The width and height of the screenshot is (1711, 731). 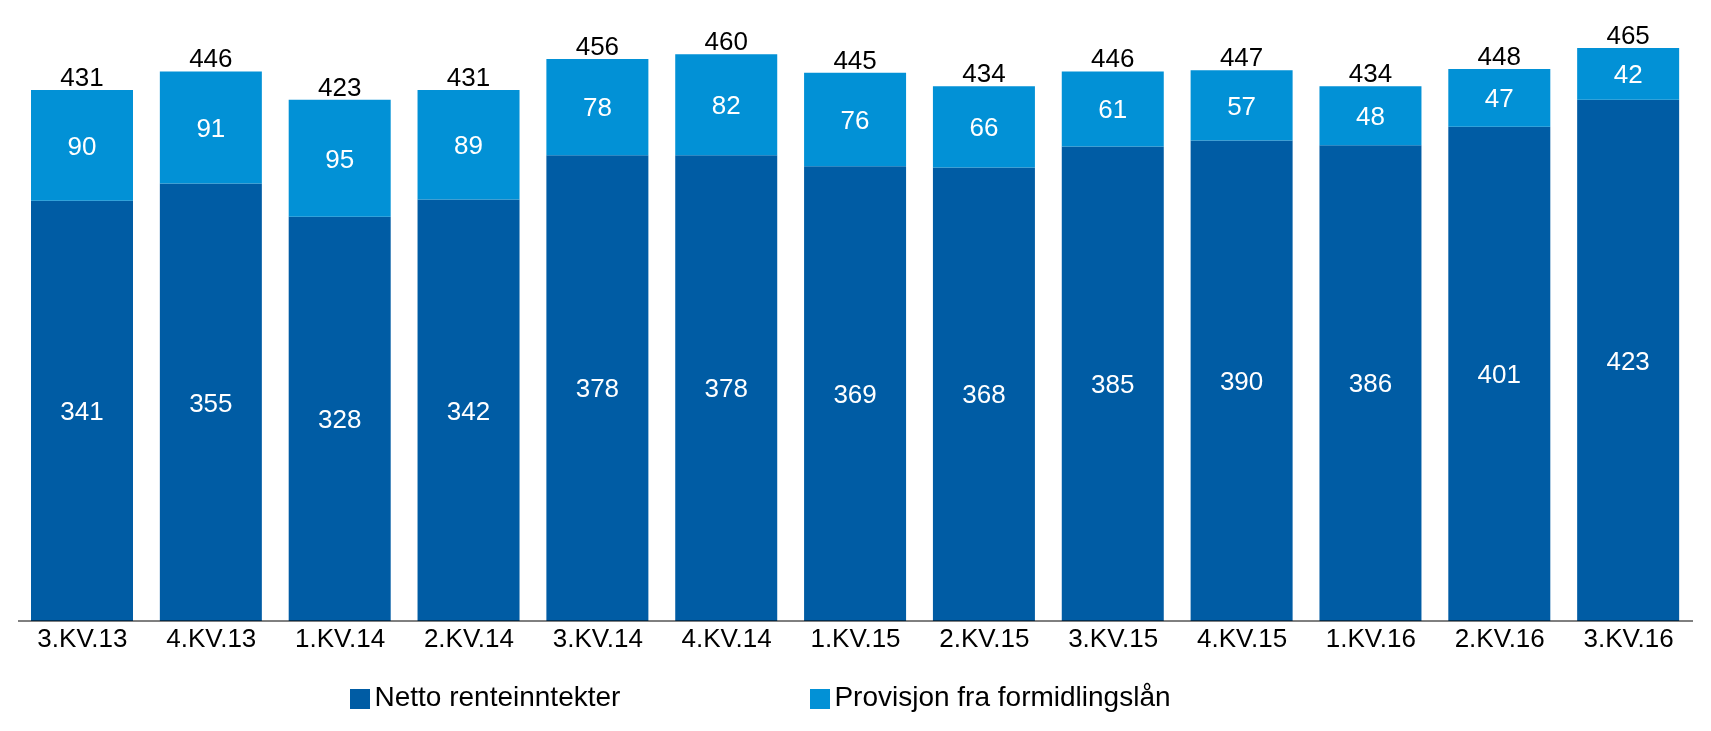 I want to click on data-label: 57, so click(x=1242, y=105).